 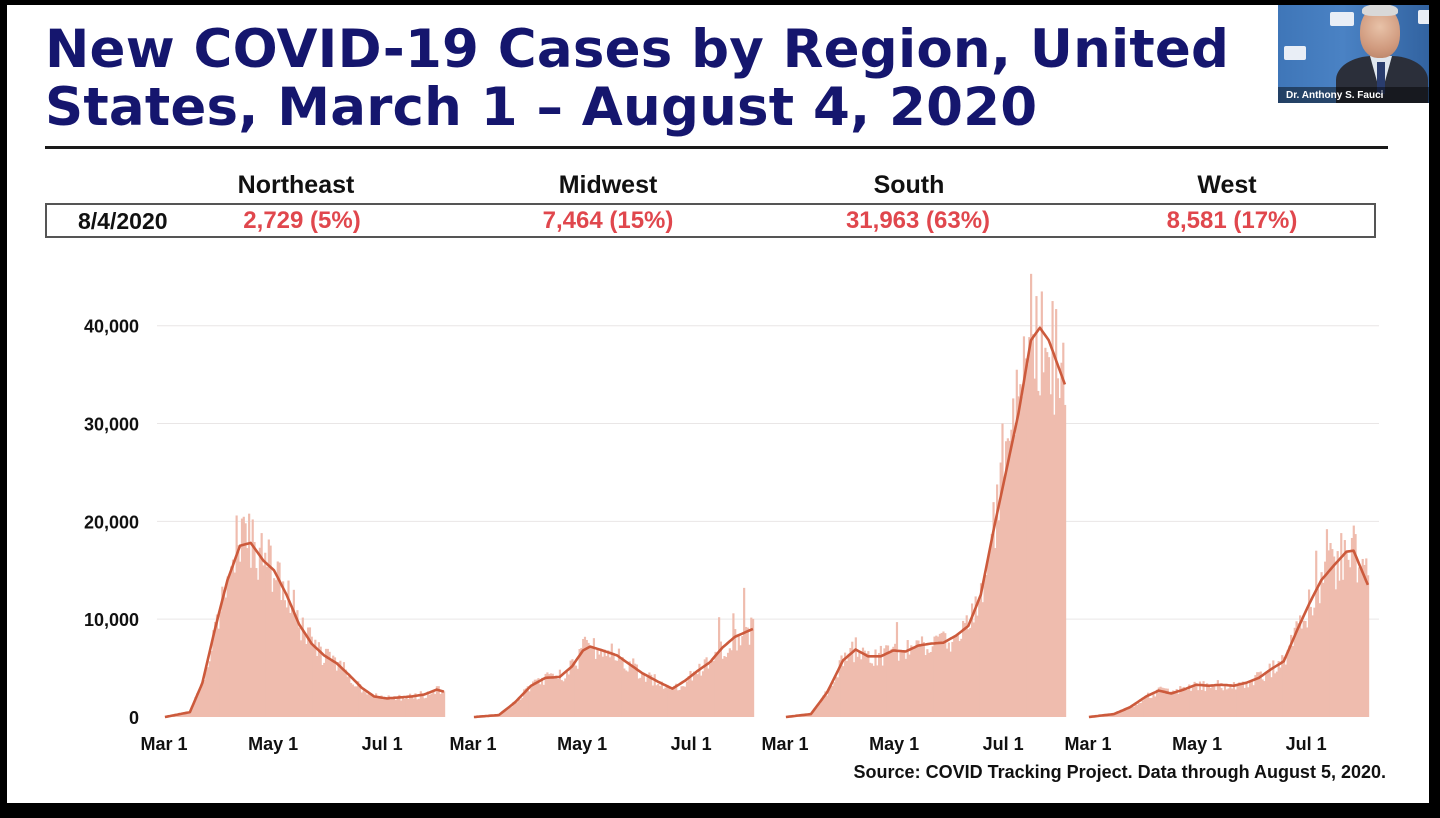 What do you see at coordinates (302, 220) in the screenshot?
I see `summary-value-northeast: 2,729 (5%)` at bounding box center [302, 220].